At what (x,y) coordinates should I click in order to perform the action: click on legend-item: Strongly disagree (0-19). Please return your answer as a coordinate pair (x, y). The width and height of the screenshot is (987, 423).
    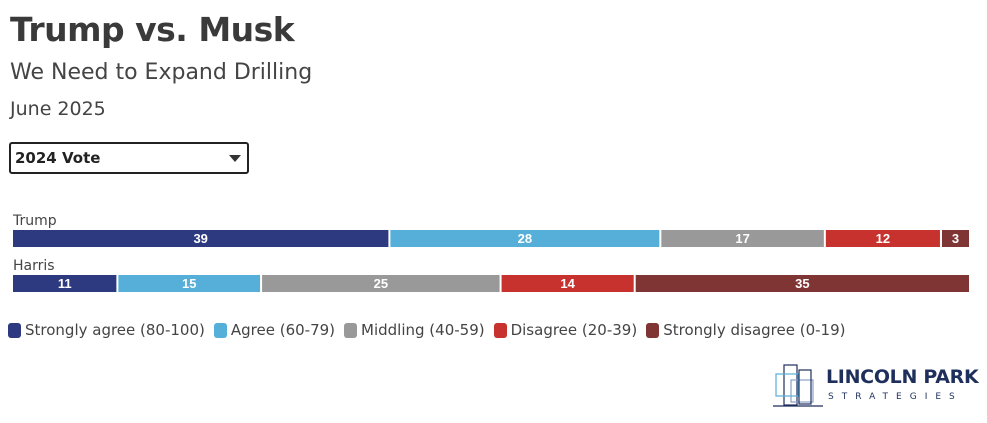
    Looking at the image, I should click on (746, 330).